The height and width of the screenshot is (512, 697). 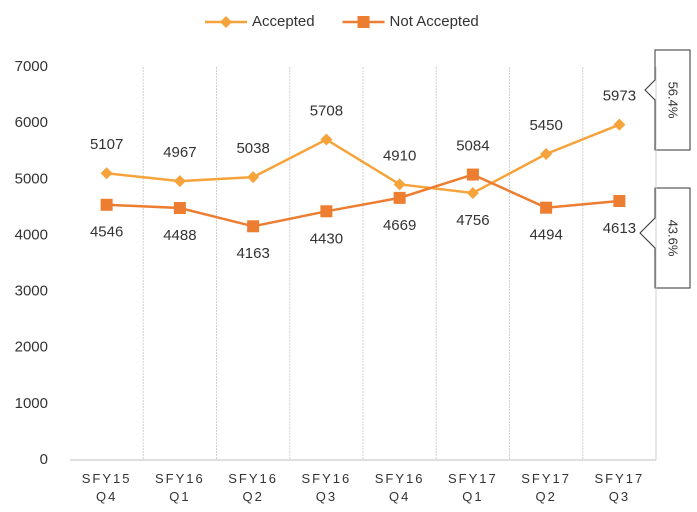 What do you see at coordinates (434, 21) in the screenshot?
I see `legend-label: Not Accepted` at bounding box center [434, 21].